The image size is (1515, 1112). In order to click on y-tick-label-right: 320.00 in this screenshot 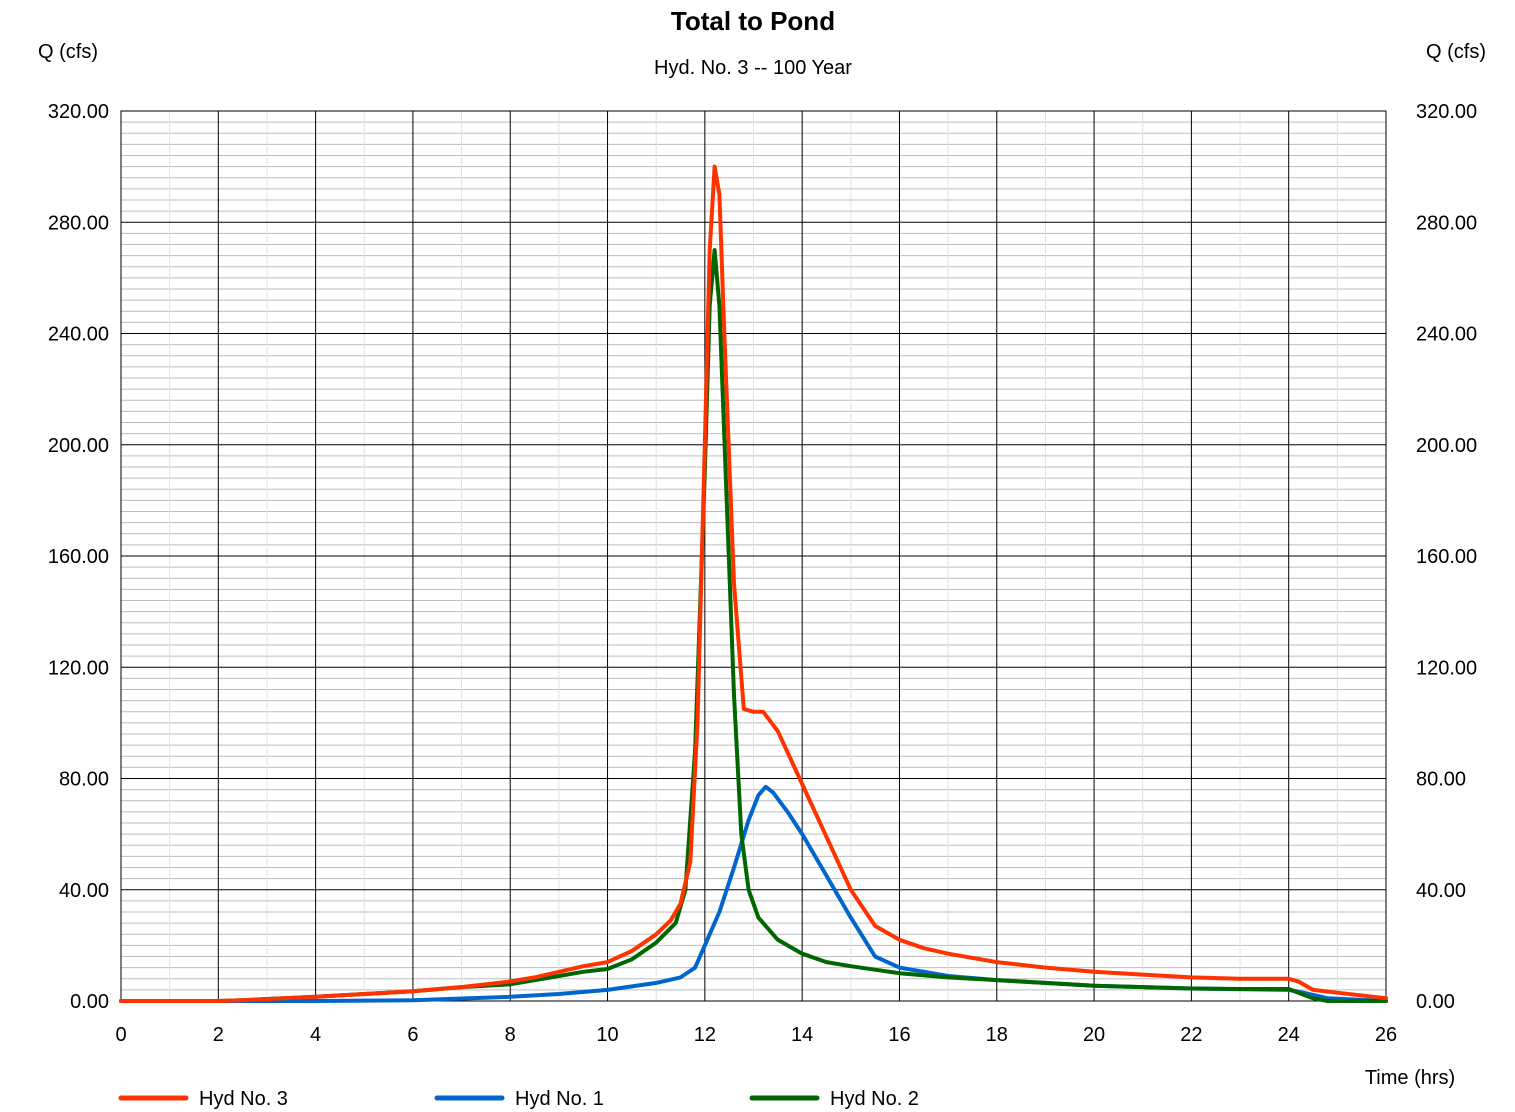, I will do `click(1446, 112)`.